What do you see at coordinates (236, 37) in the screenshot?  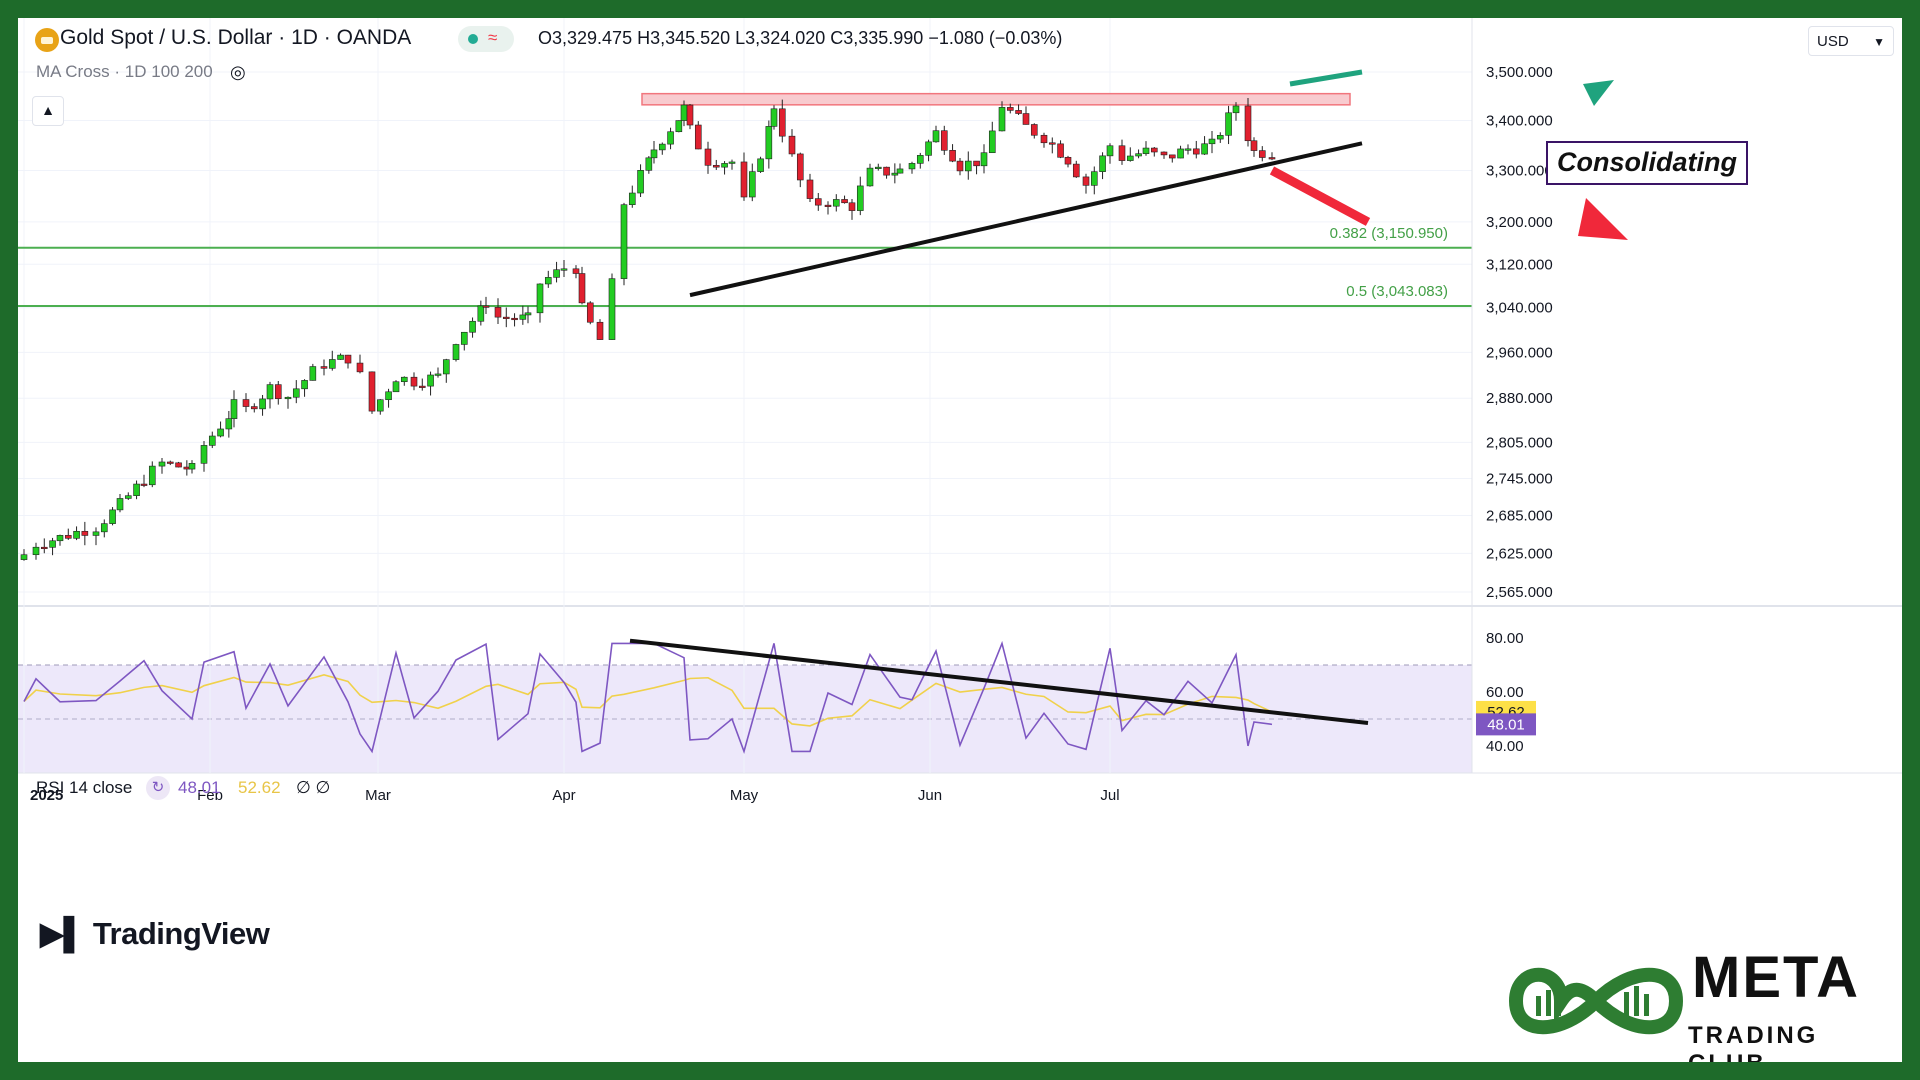 I see `symbol-title: Gold Spot / U.S. Dollar · 1D · OANDA` at bounding box center [236, 37].